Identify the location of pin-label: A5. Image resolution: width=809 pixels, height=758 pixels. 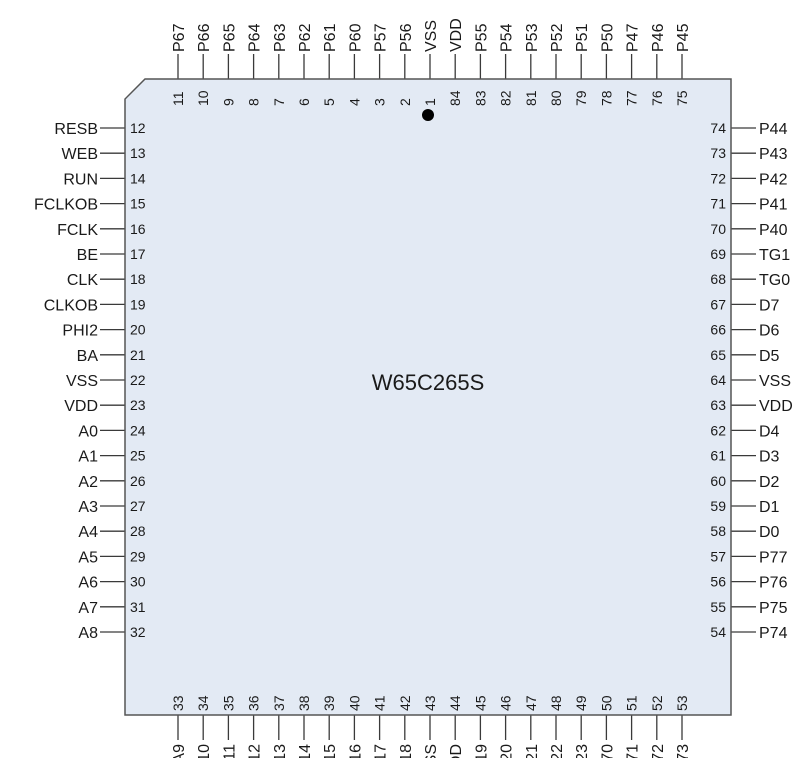
(88, 557).